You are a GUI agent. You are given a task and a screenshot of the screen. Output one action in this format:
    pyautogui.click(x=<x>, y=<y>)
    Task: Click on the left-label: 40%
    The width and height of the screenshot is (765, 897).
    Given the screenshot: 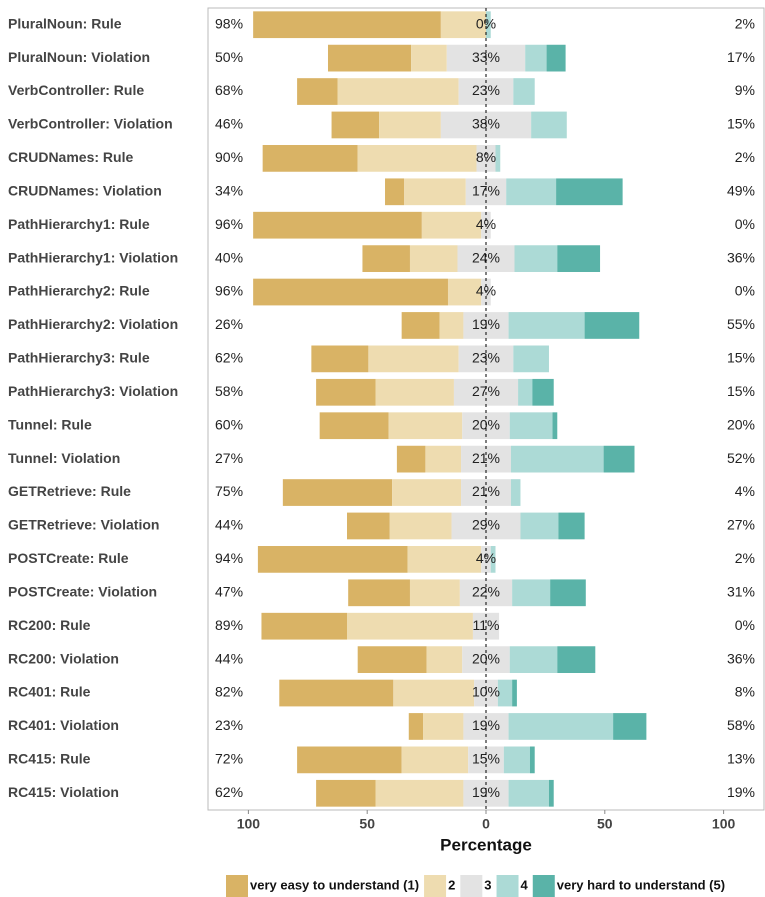 What is the action you would take?
    pyautogui.click(x=229, y=257)
    